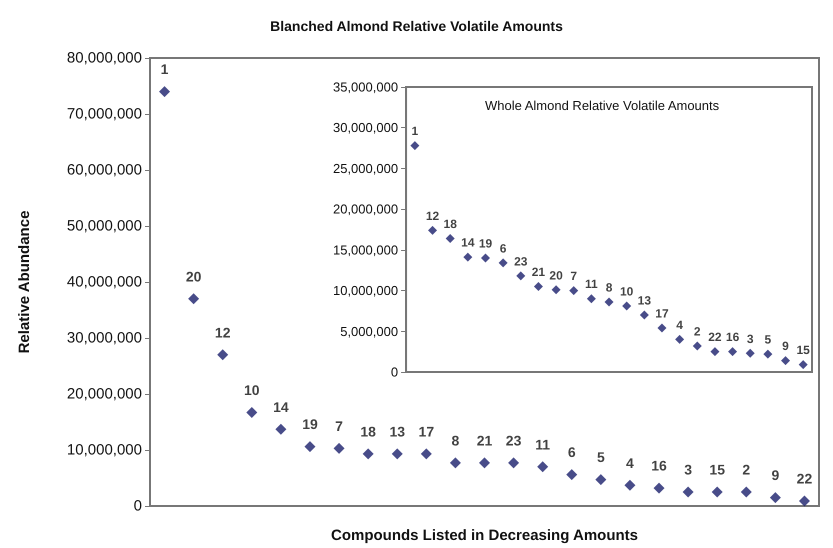  Describe the element at coordinates (104, 282) in the screenshot. I see `y-tick-label: 40,000,000` at that location.